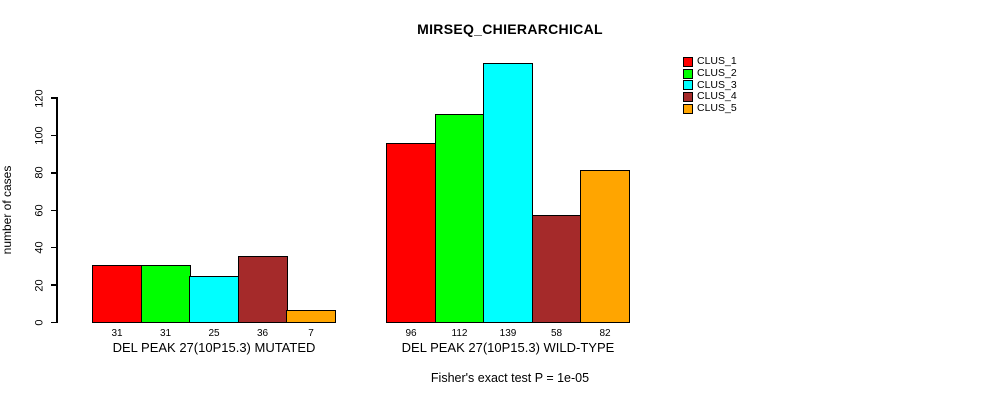  Describe the element at coordinates (459, 226) in the screenshot. I see `bar-clus_2: 112` at that location.